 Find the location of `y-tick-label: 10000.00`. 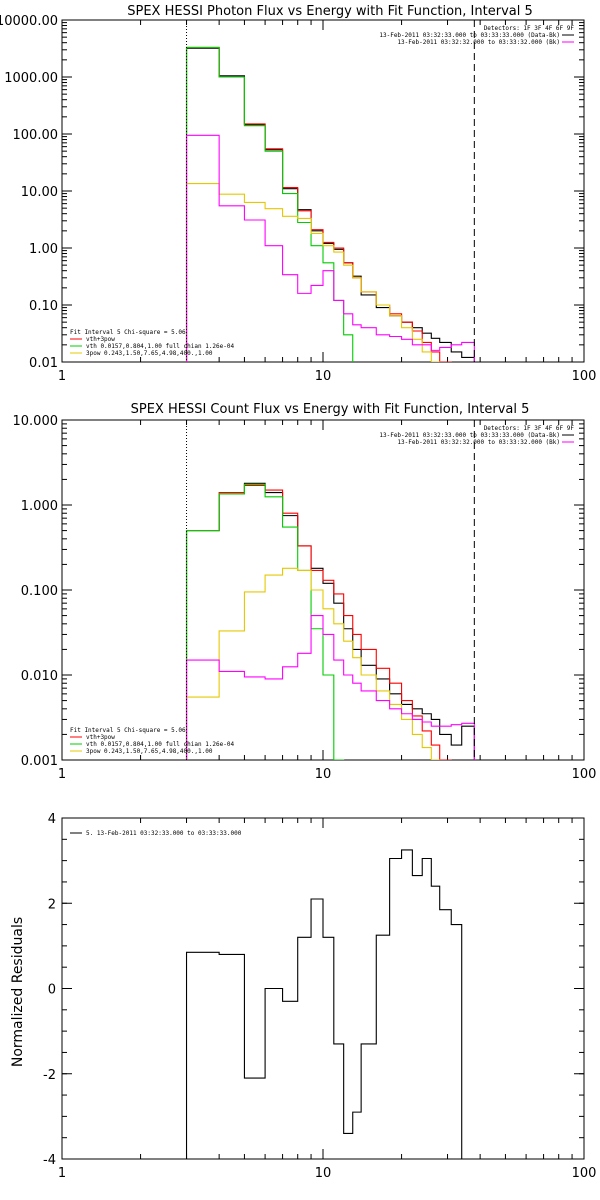

y-tick-label: 10000.00 is located at coordinates (29, 21).